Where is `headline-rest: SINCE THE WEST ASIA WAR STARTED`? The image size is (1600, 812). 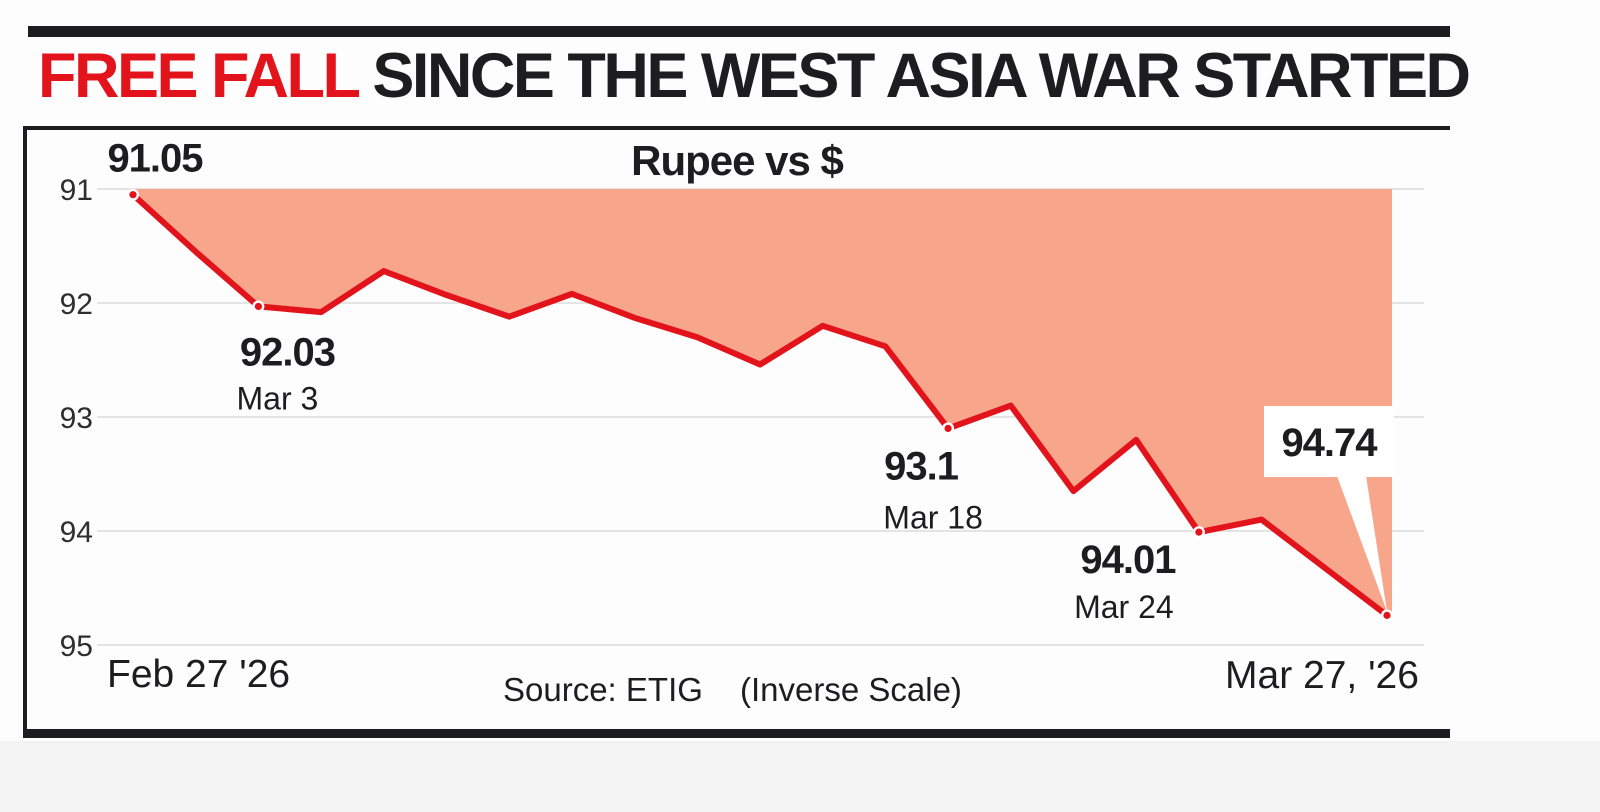 headline-rest: SINCE THE WEST ASIA WAR STARTED is located at coordinates (914, 76).